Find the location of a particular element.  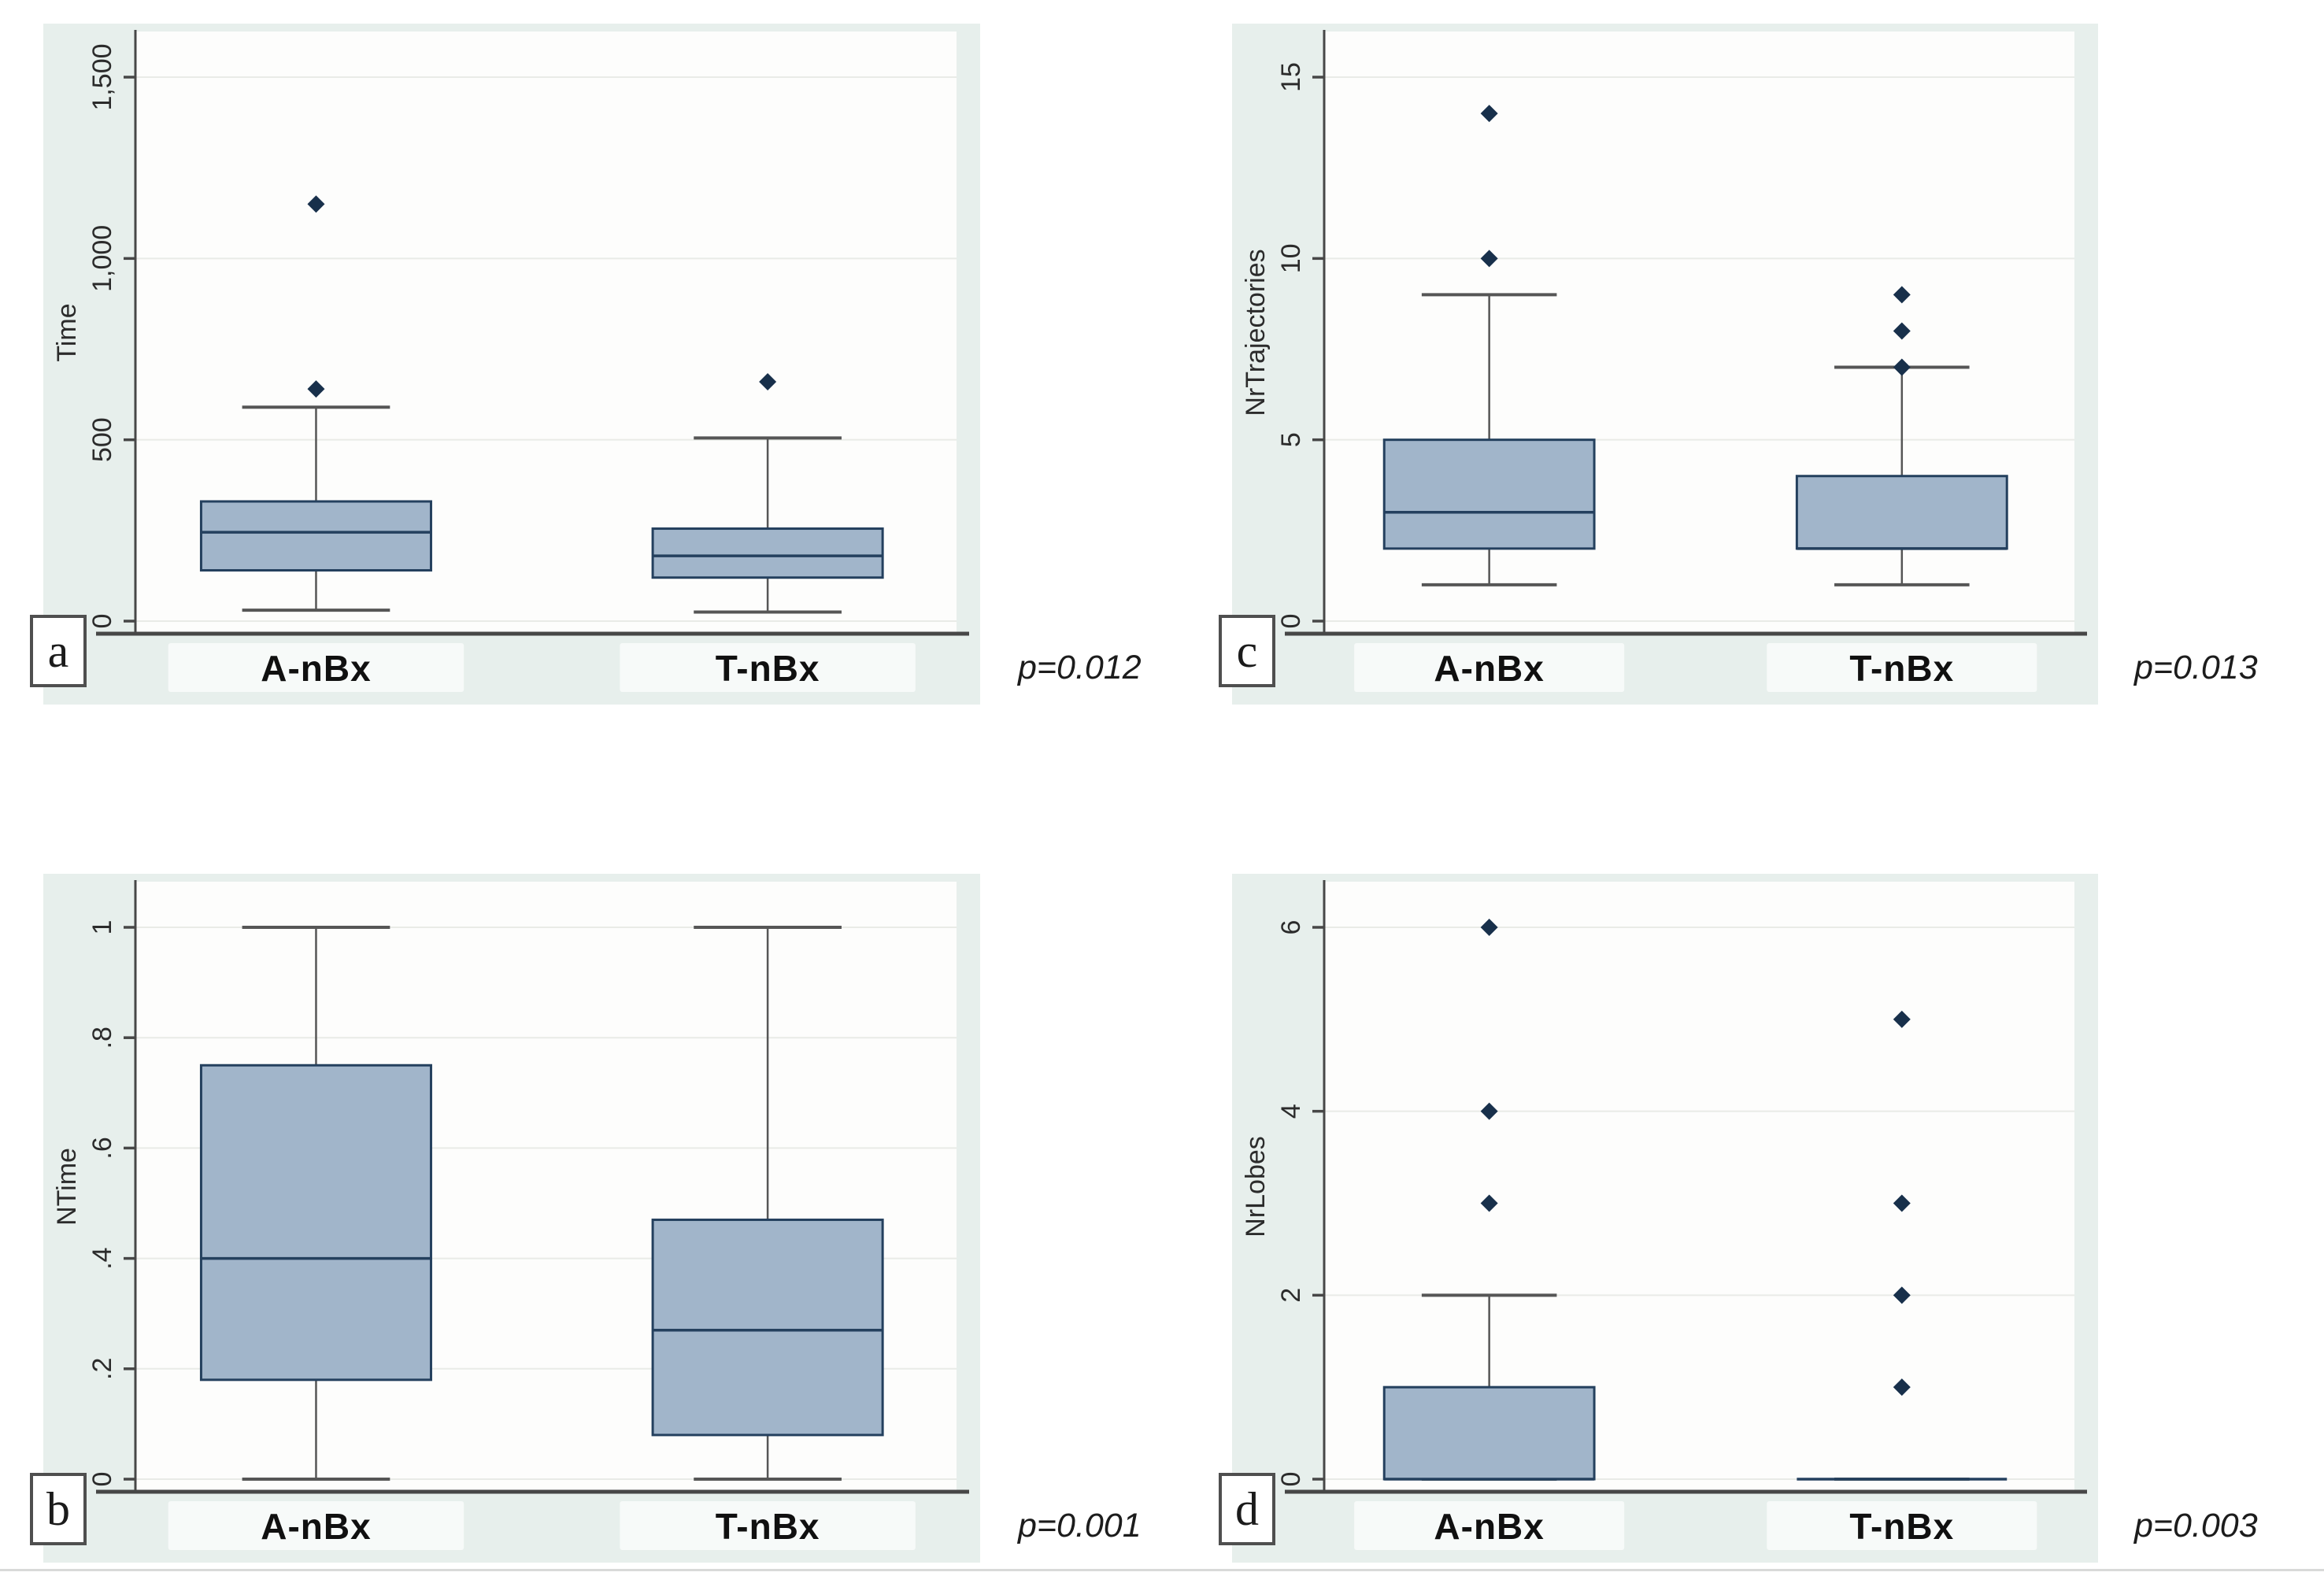

y-tick-label: 4 is located at coordinates (1291, 1111).